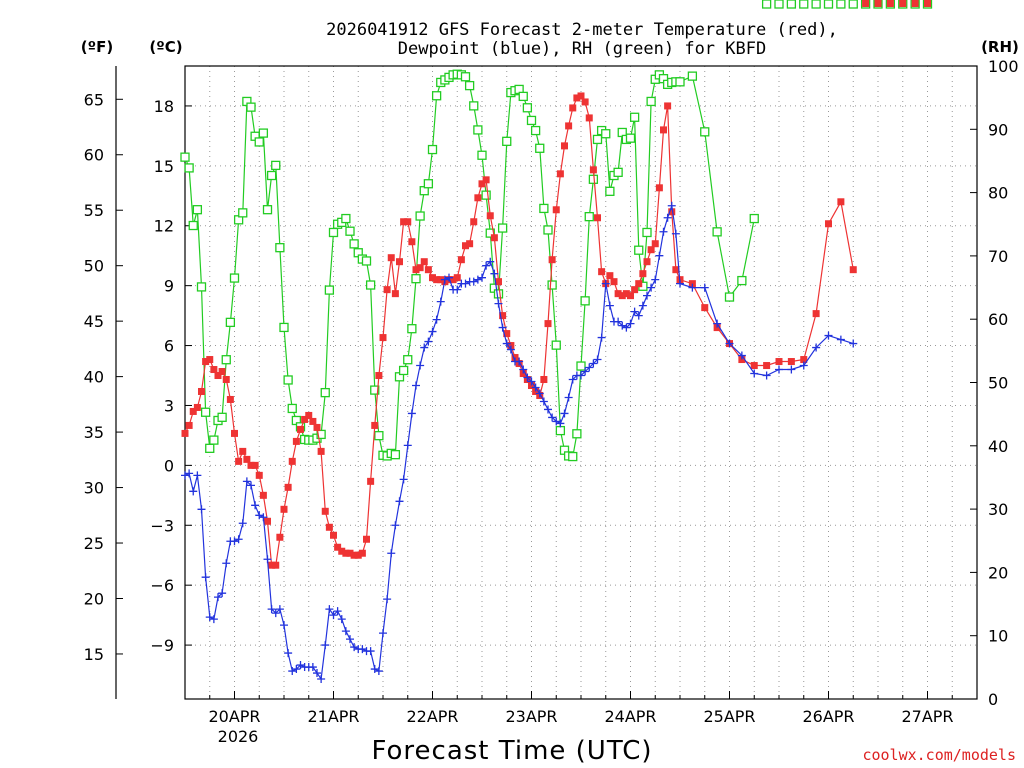 This screenshot has height=768, width=1024. Describe the element at coordinates (998, 446) in the screenshot. I see `rh-tick-label: 40` at that location.